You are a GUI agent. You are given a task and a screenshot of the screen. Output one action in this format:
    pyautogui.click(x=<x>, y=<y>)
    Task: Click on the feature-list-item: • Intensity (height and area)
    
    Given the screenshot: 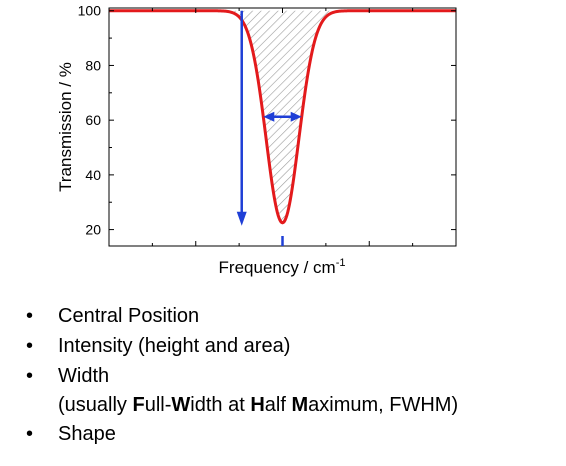 What is the action you would take?
    pyautogui.click(x=242, y=346)
    